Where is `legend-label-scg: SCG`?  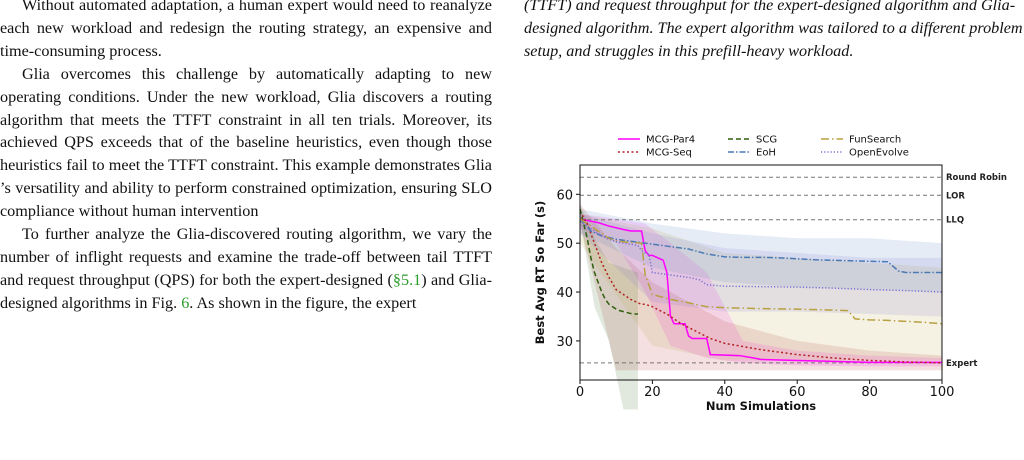
legend-label-scg: SCG is located at coordinates (766, 140).